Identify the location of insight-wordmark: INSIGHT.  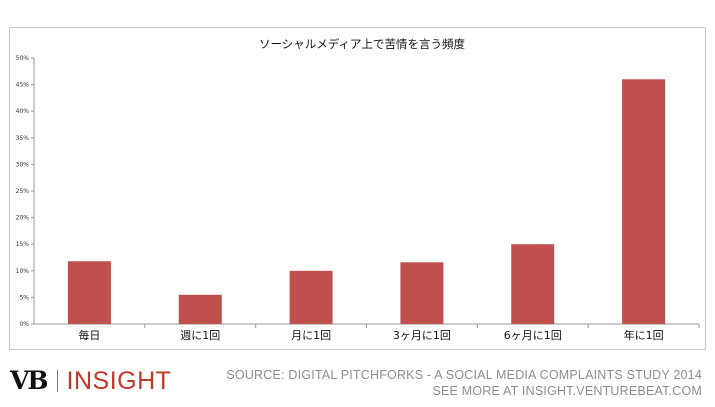
(119, 381).